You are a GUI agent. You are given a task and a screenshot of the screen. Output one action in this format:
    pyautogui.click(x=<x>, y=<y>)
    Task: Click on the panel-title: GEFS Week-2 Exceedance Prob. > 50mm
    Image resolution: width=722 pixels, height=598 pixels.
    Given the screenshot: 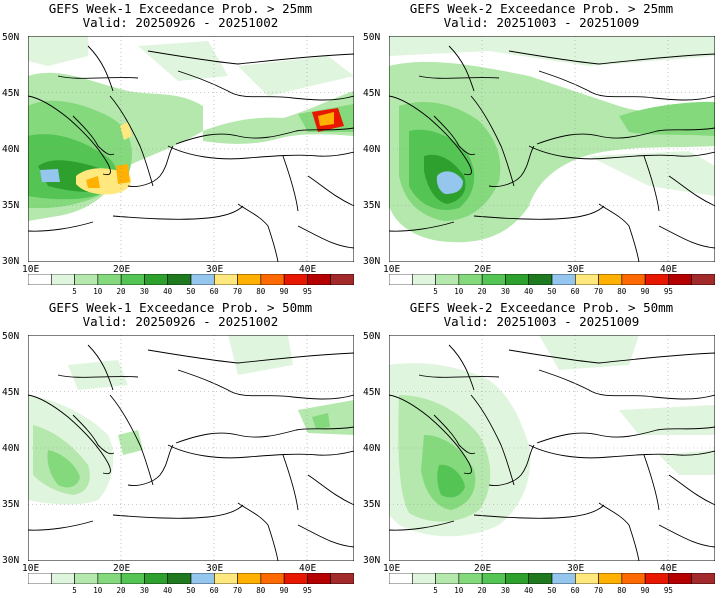 What is the action you would take?
    pyautogui.click(x=541, y=307)
    